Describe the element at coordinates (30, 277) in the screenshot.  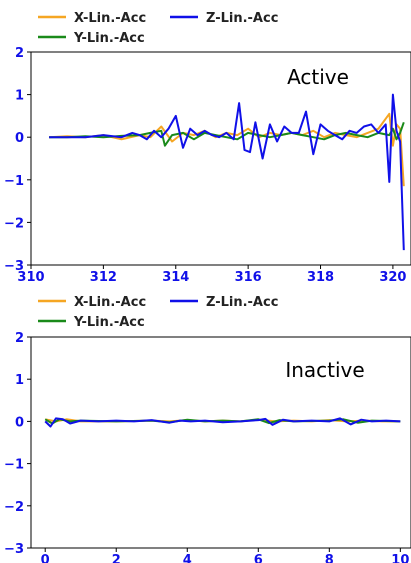
I see `x-tick-label: 310` at that location.